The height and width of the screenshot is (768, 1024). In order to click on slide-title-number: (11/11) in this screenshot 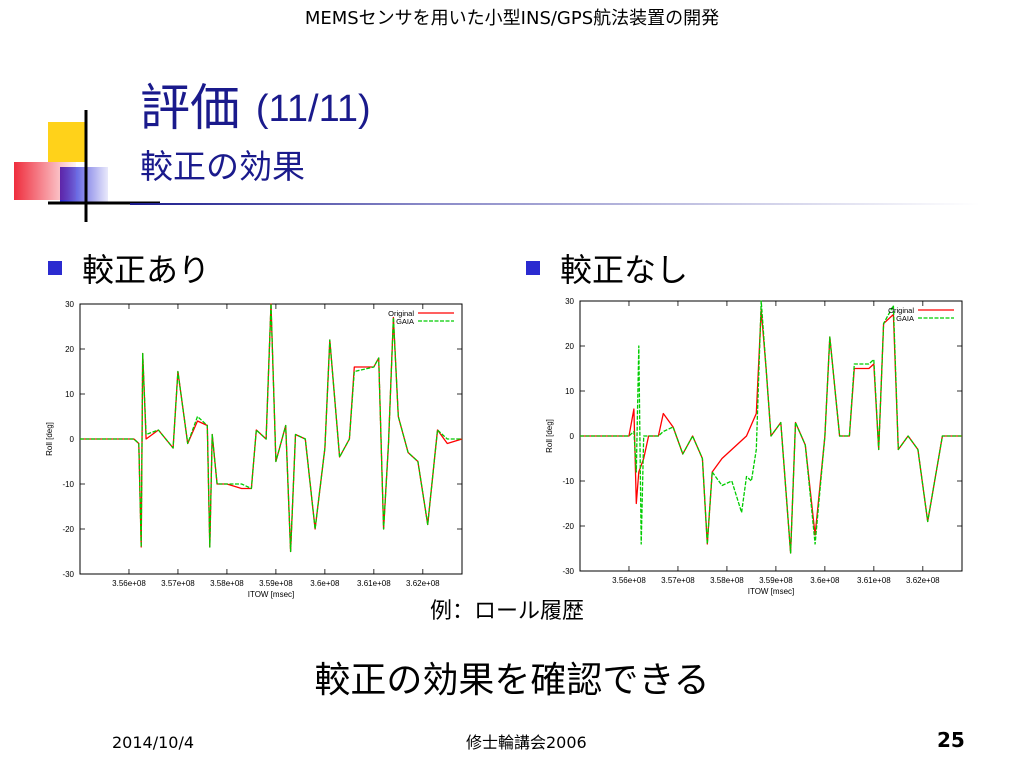, I will do `click(313, 109)`.